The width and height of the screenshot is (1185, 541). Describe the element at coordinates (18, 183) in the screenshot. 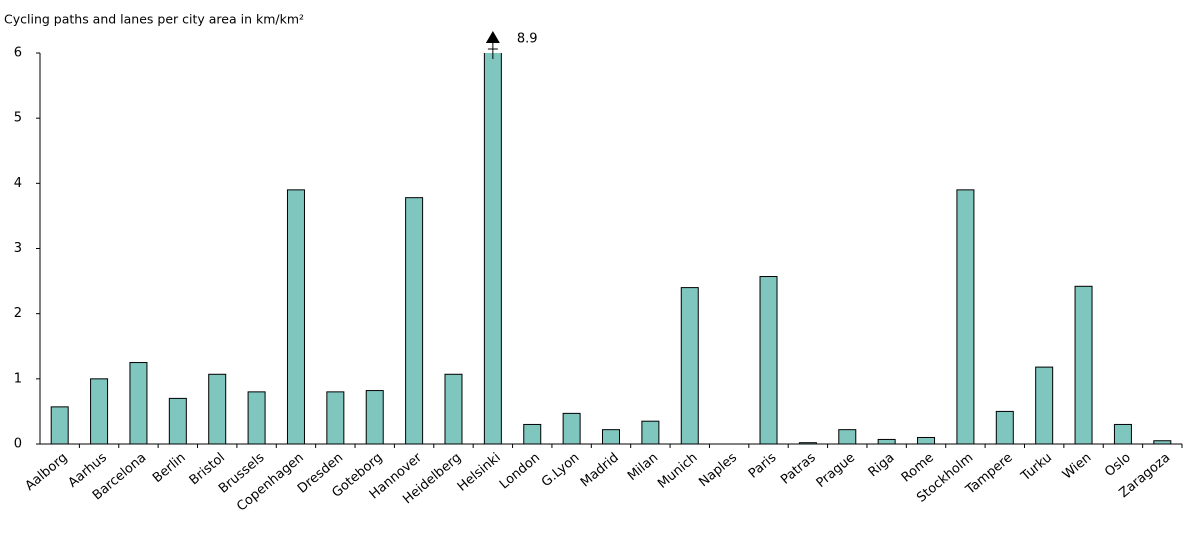

I see `y-tick-label: 4` at that location.